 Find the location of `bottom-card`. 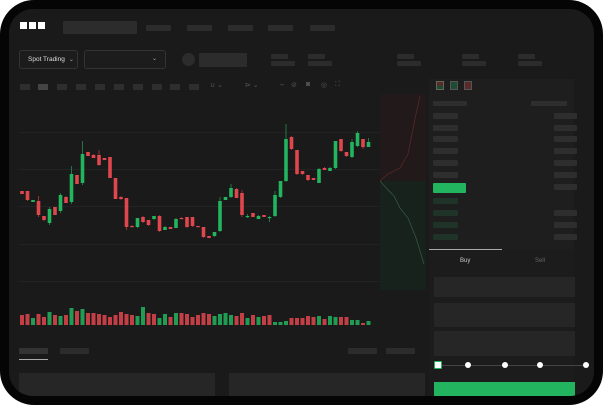

bottom-card is located at coordinates (117, 384).